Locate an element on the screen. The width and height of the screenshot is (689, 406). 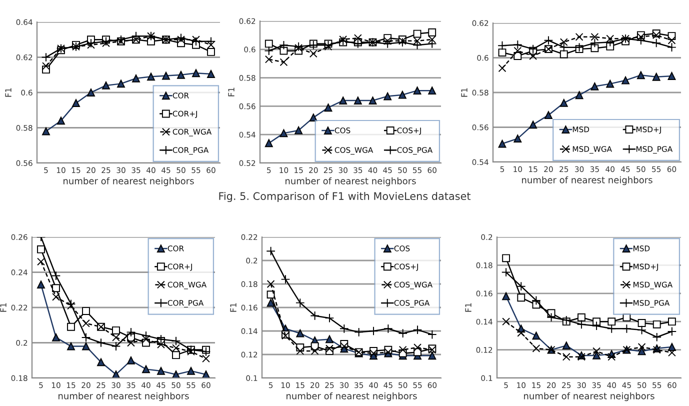
caption: Fig. 5. Comparison of F1 with MovieLens dataset is located at coordinates (345, 197).